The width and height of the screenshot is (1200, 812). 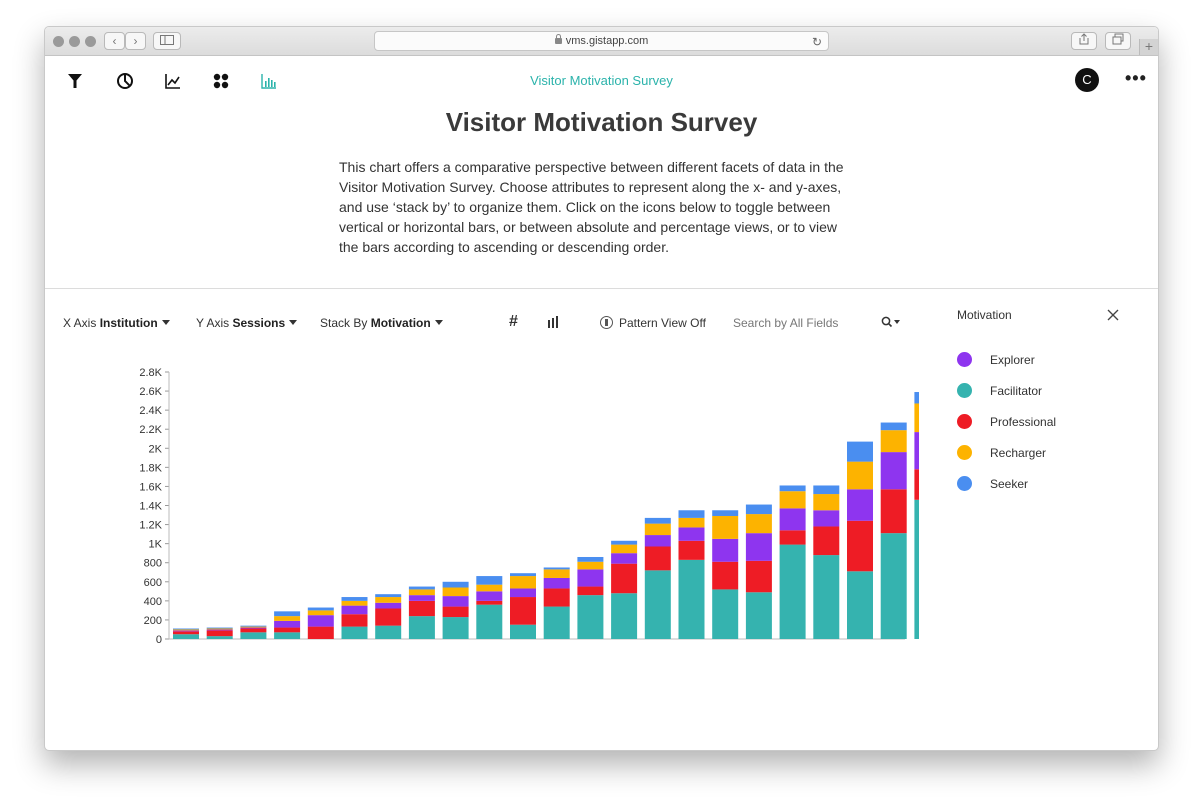 I want to click on y-axis-value: Sessions, so click(x=259, y=323).